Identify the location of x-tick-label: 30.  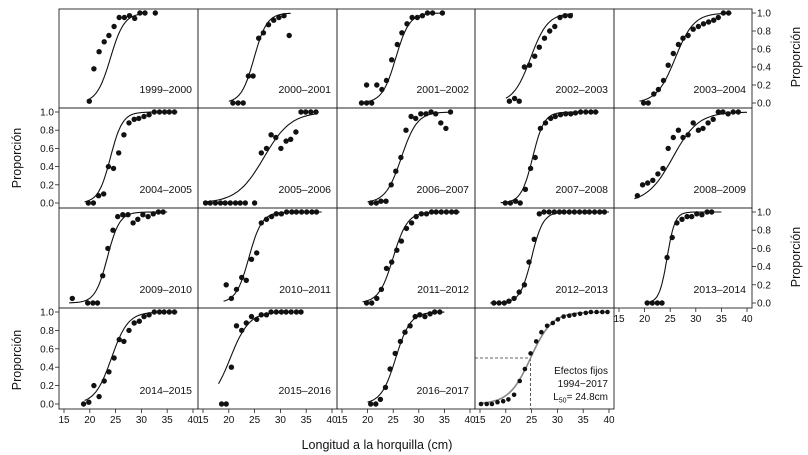
(142, 420).